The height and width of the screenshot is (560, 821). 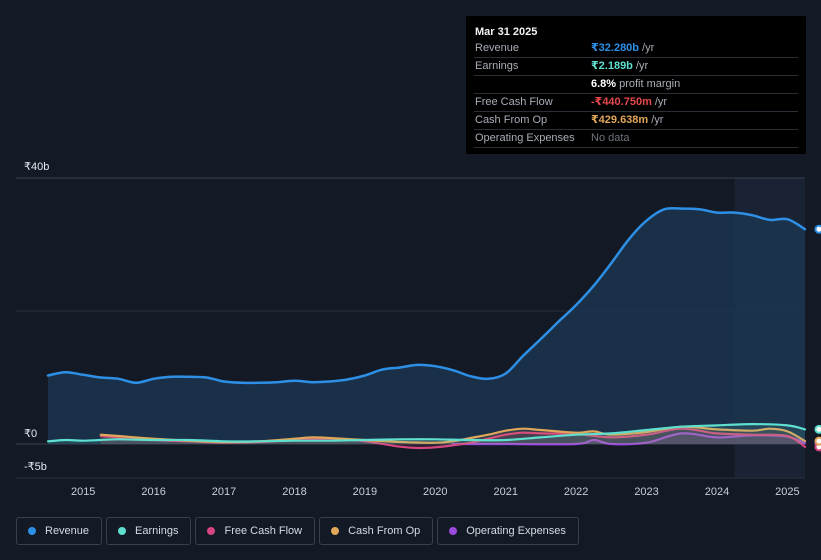 I want to click on tooltip-value: ₹32.280b, so click(x=615, y=48).